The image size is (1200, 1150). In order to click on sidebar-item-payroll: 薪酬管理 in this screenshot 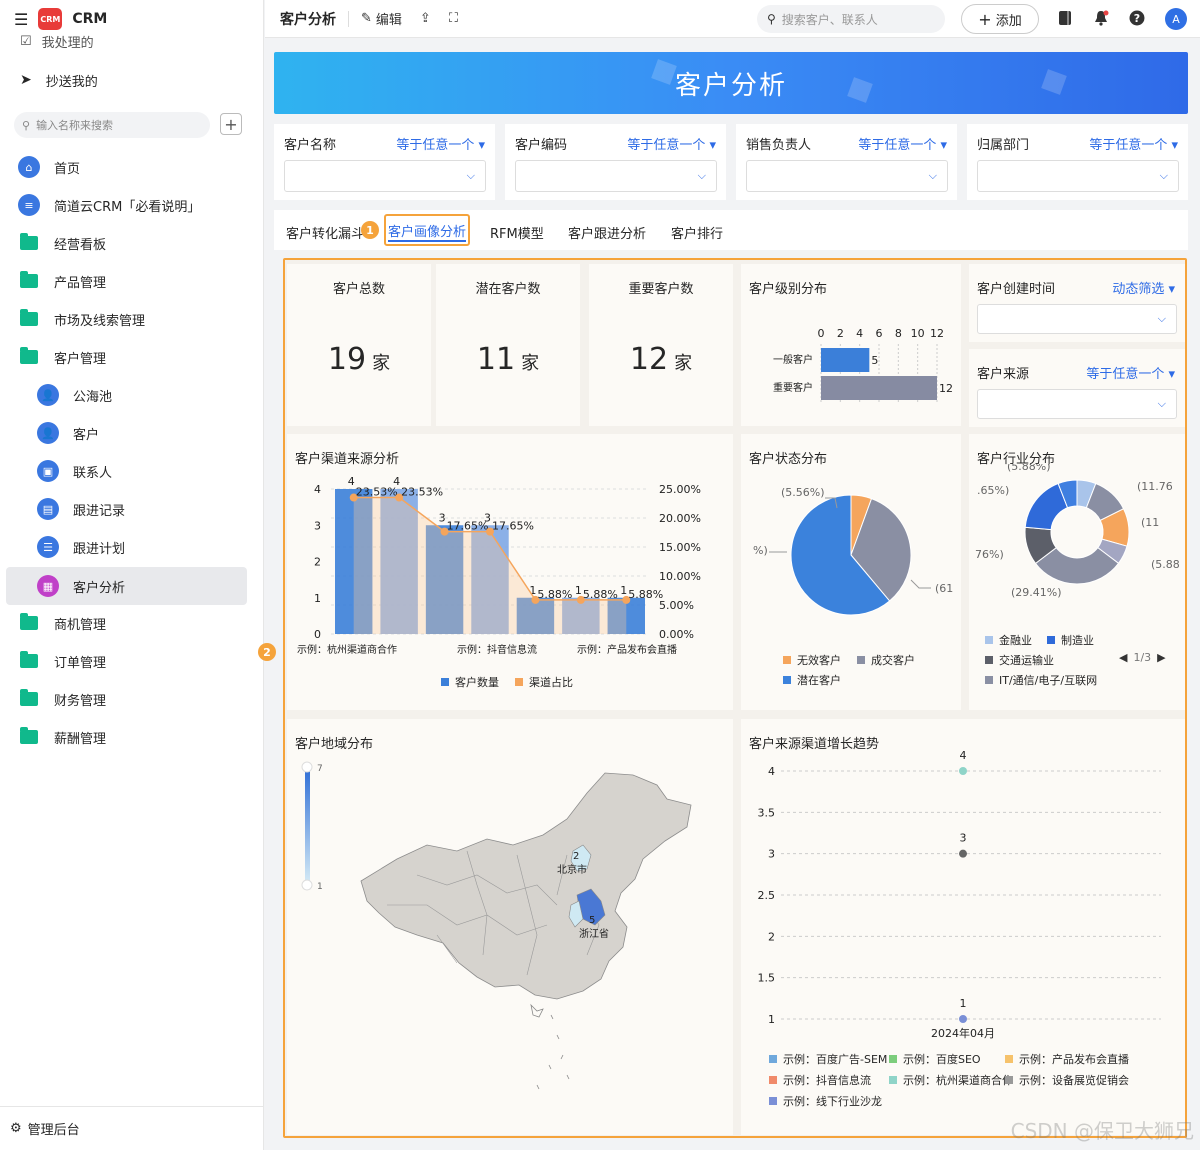, I will do `click(132, 737)`.